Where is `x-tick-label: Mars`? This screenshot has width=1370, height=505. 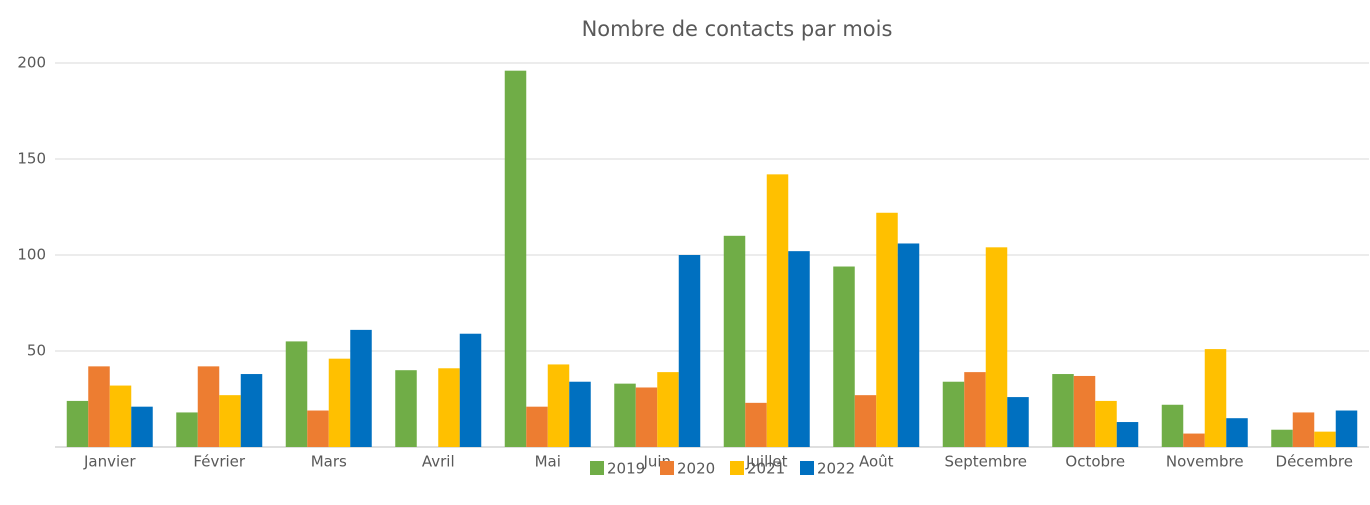 x-tick-label: Mars is located at coordinates (329, 462).